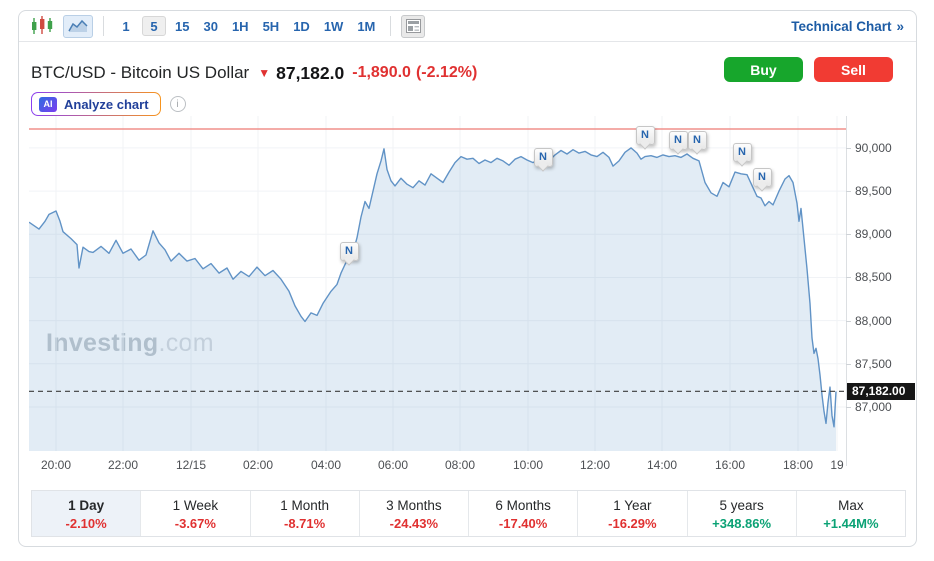 Image resolution: width=934 pixels, height=561 pixels. What do you see at coordinates (873, 147) in the screenshot?
I see `y-axis-tick-label: 90,000` at bounding box center [873, 147].